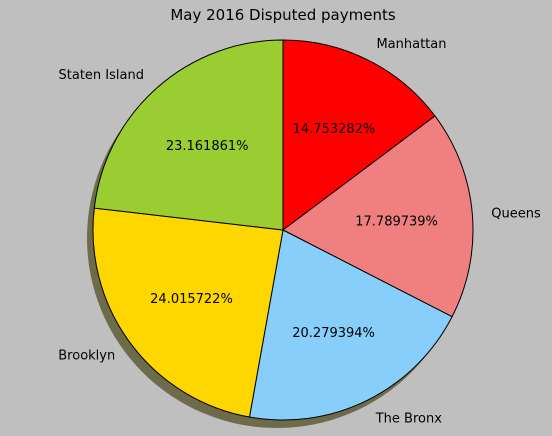 The image size is (552, 436). I want to click on pie-slice-manhattan, so click(359, 135).